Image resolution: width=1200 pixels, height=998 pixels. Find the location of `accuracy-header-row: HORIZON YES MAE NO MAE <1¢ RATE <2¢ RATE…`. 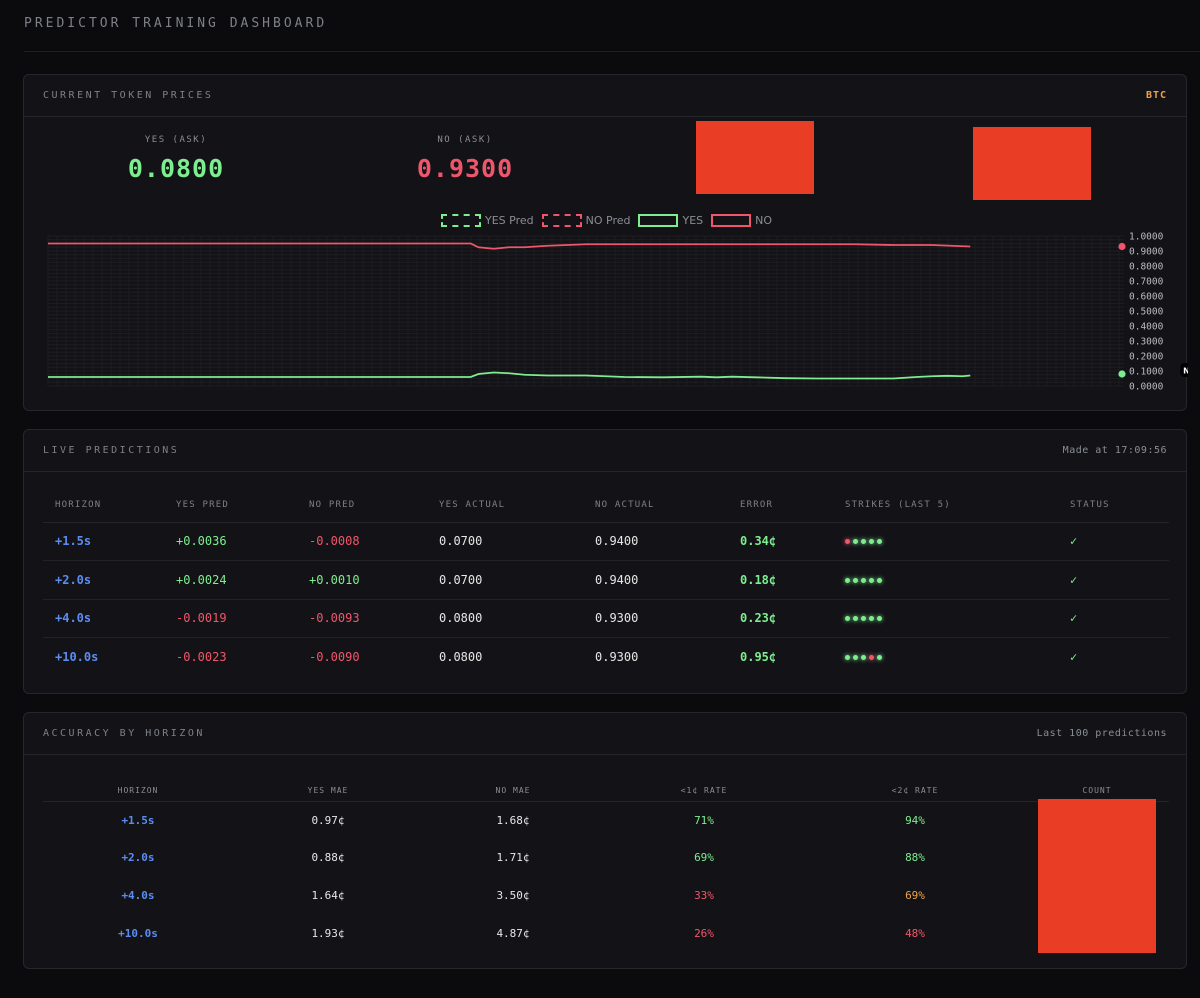

accuracy-header-row: HORIZON YES MAE NO MAE <1¢ RATE <2¢ RATE… is located at coordinates (606, 791).